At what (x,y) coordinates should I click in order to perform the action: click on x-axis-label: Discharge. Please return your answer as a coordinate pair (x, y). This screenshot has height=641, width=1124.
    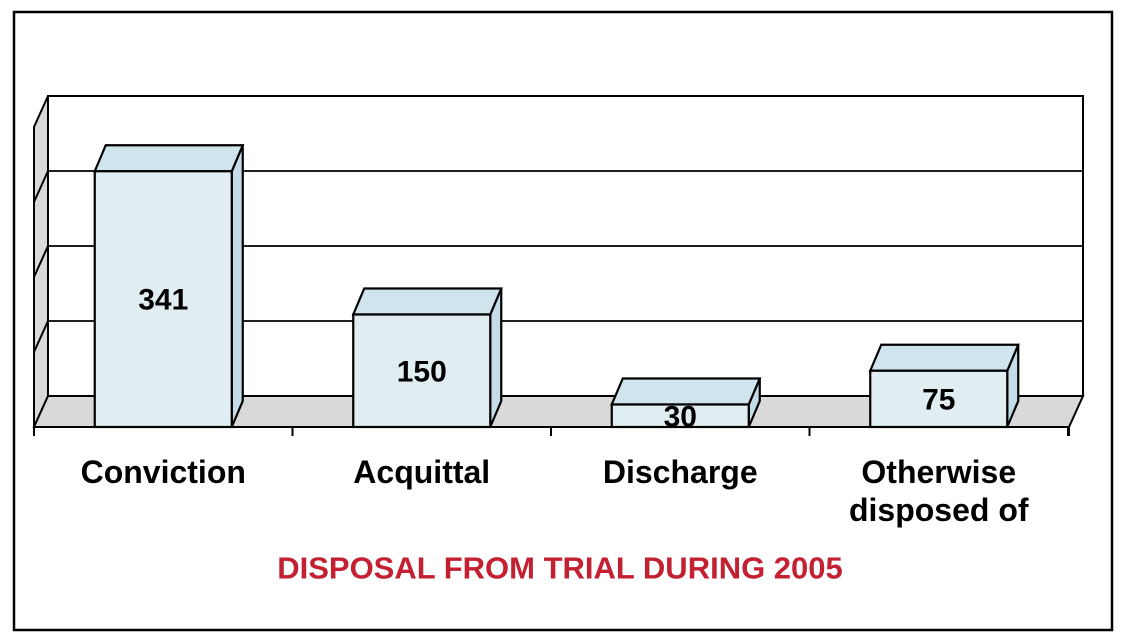
    Looking at the image, I should click on (680, 472).